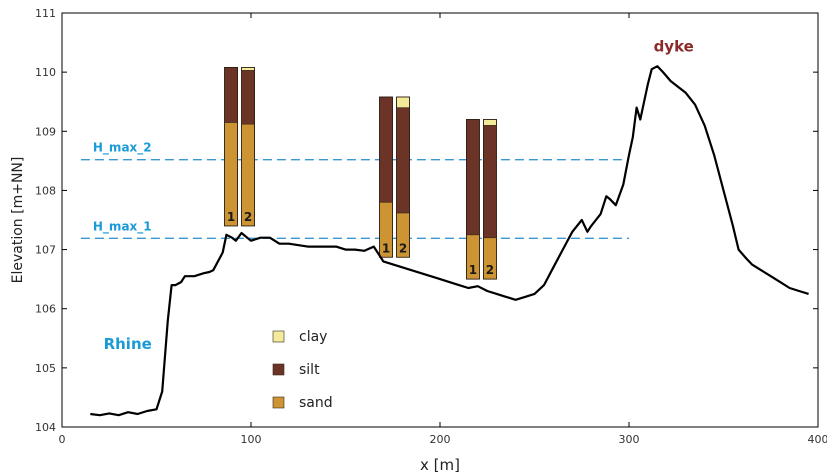 This screenshot has width=827, height=474. What do you see at coordinates (440, 465) in the screenshot?
I see `x-axis-label: x [m]` at bounding box center [440, 465].